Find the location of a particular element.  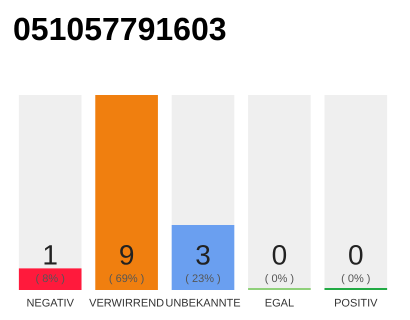

x-tick-label: VERWIRREND is located at coordinates (126, 304).